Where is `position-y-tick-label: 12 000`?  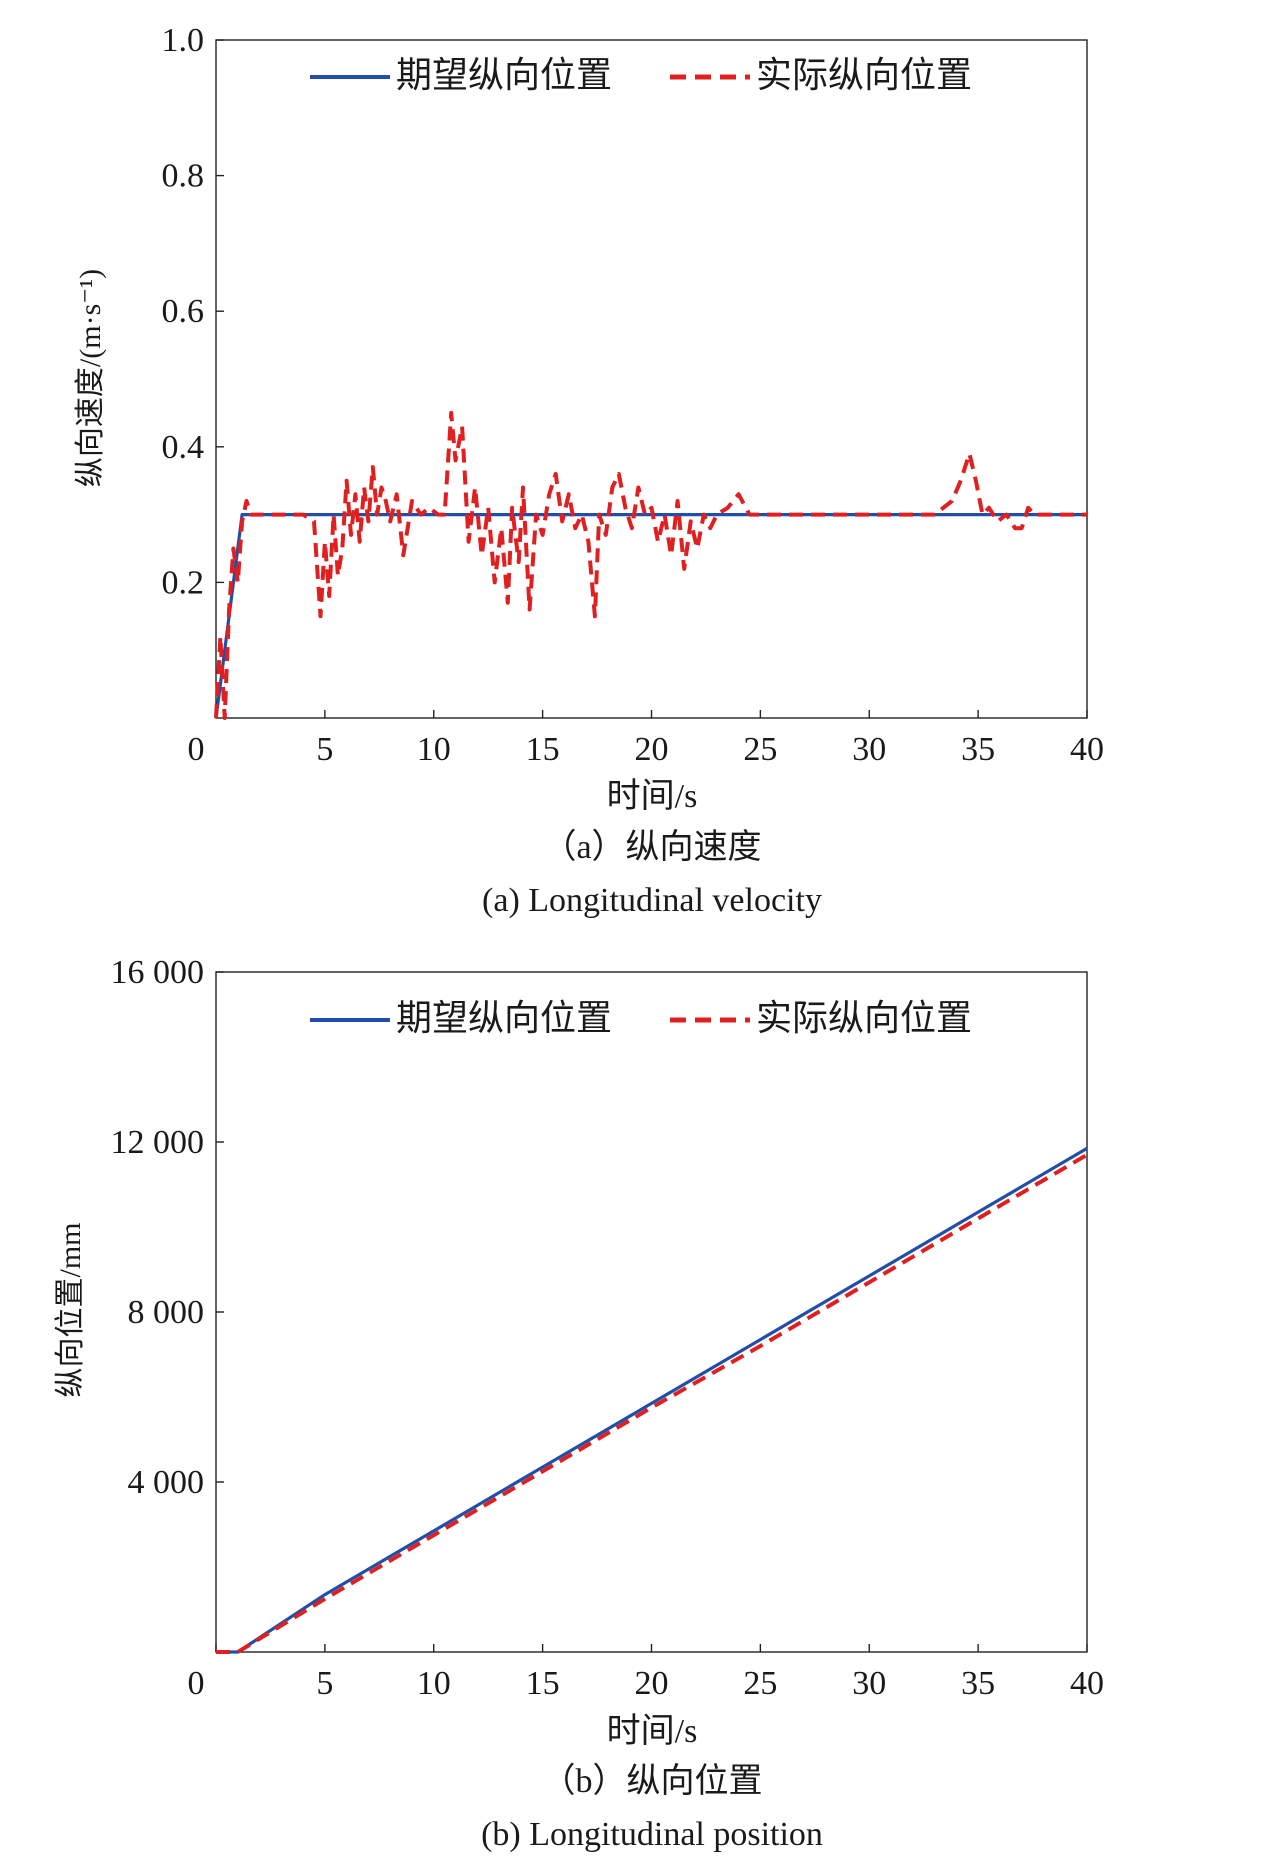 position-y-tick-label: 12 000 is located at coordinates (158, 1142).